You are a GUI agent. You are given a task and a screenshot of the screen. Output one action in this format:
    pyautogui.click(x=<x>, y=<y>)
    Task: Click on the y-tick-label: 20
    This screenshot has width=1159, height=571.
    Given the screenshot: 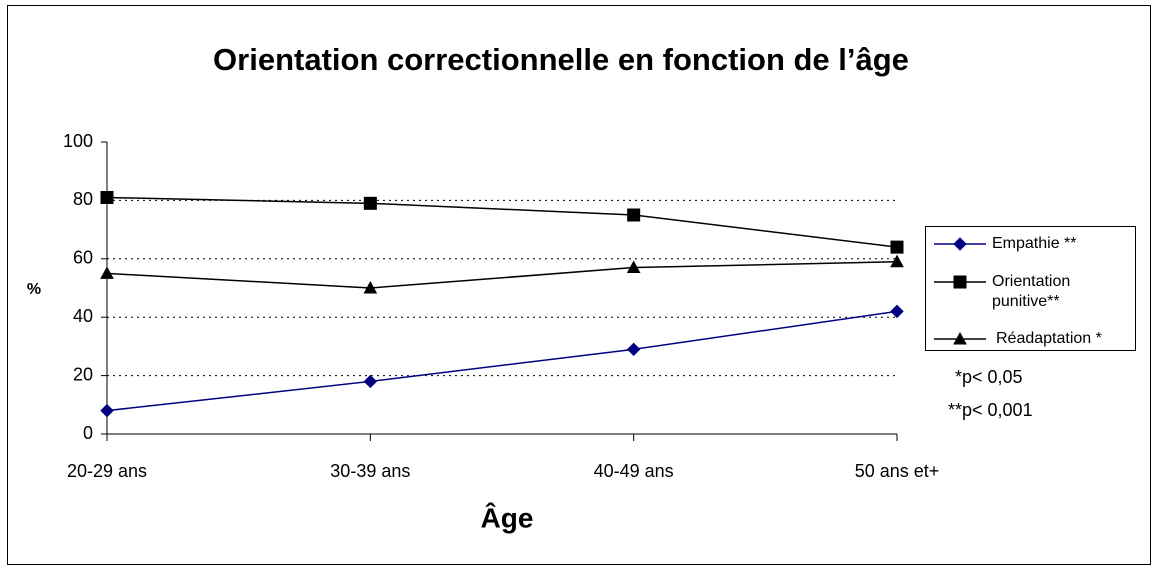 What is the action you would take?
    pyautogui.click(x=83, y=374)
    